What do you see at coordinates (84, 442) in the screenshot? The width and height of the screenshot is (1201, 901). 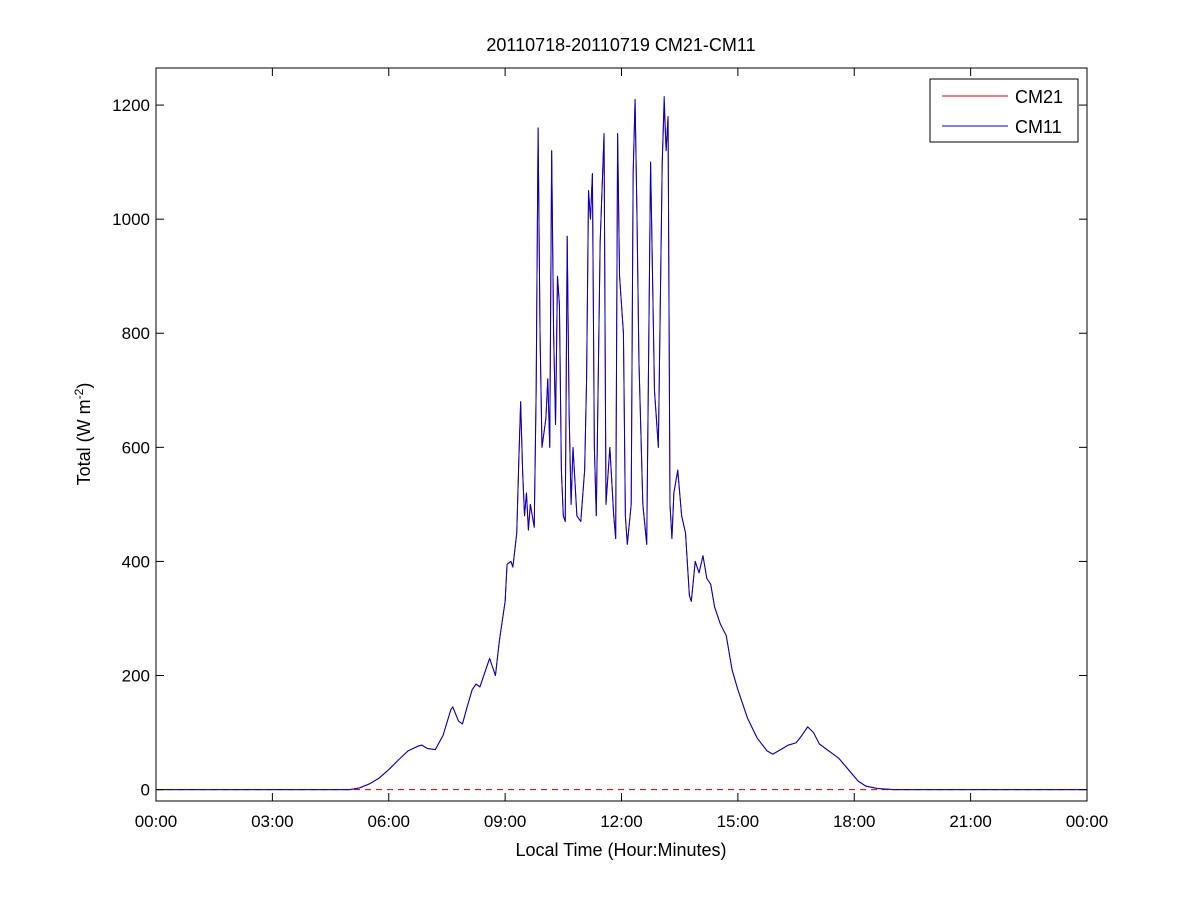 I see `y-axis-title-main: Total (W m` at bounding box center [84, 442].